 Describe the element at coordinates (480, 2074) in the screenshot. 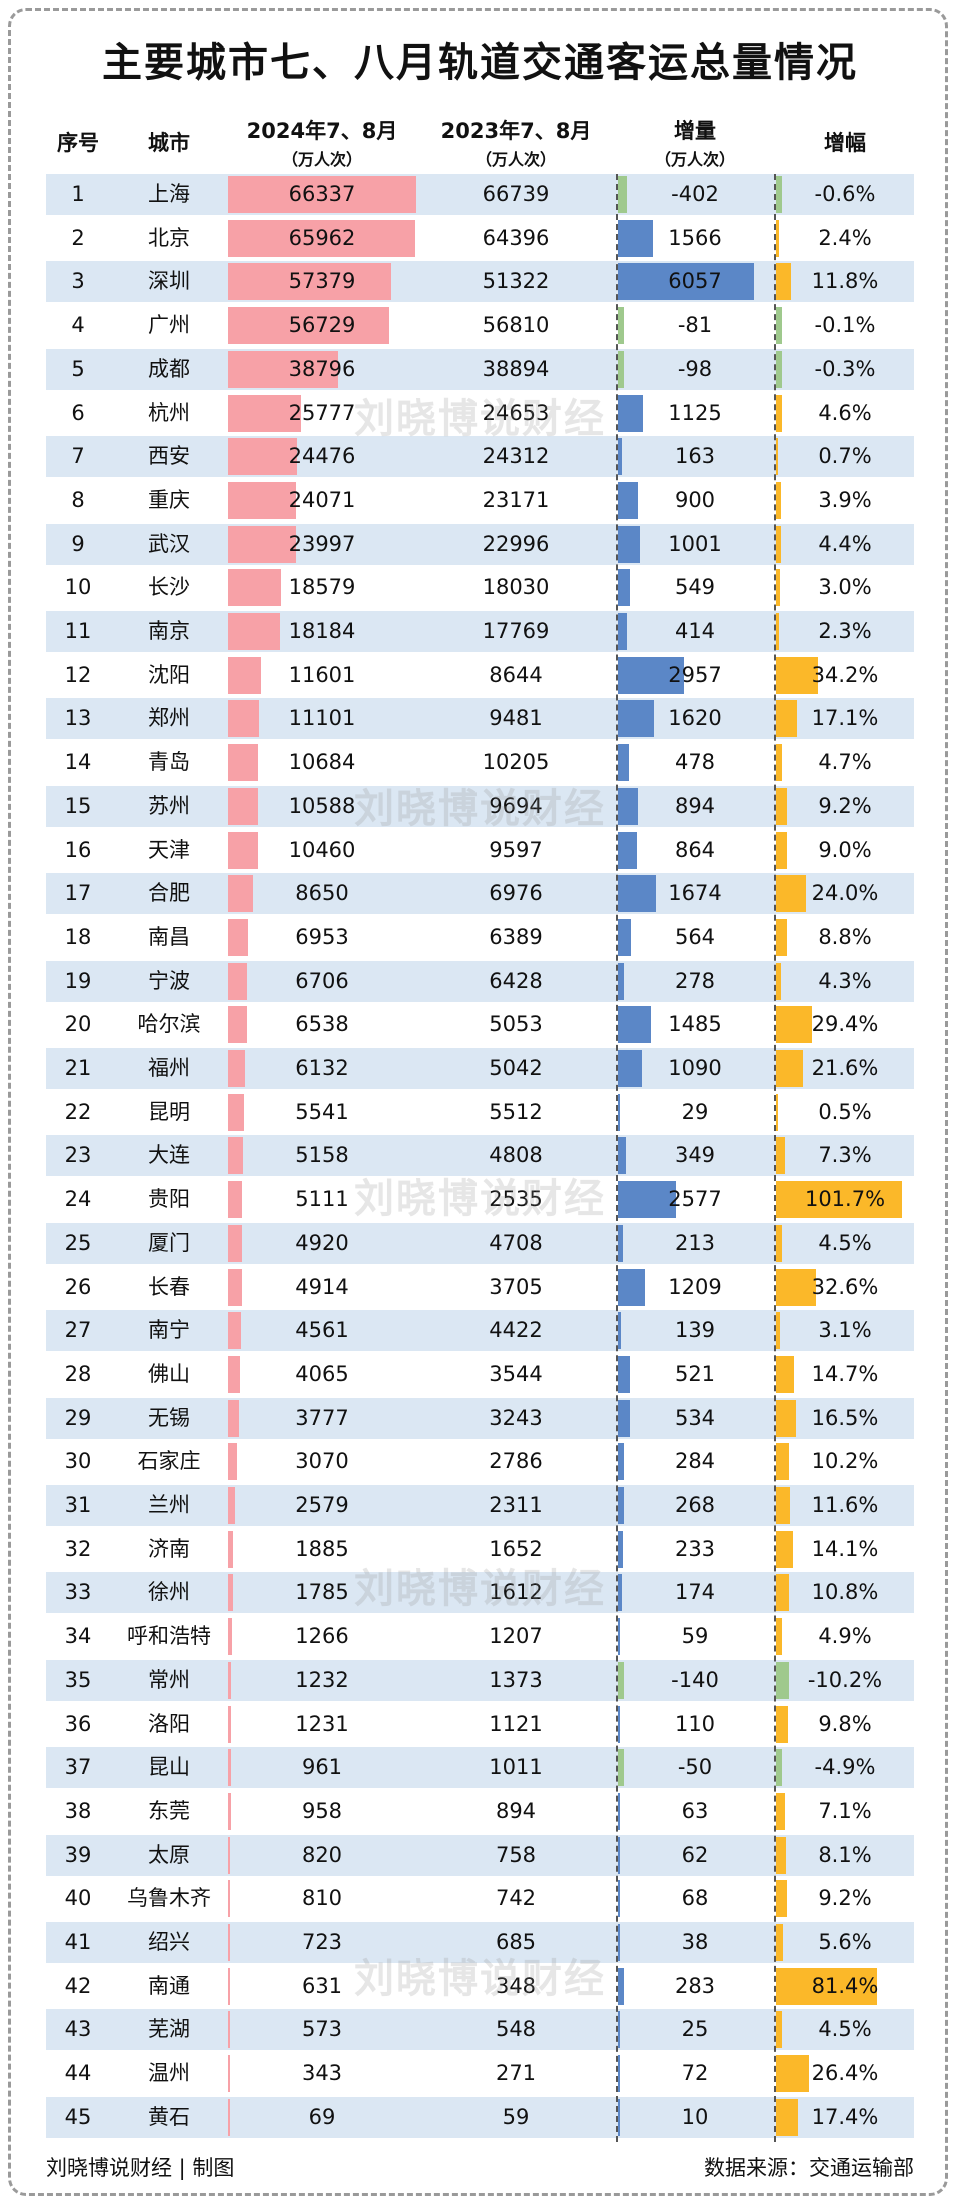

I see `table-row: 44 温州 343 271 72 26.4%` at that location.